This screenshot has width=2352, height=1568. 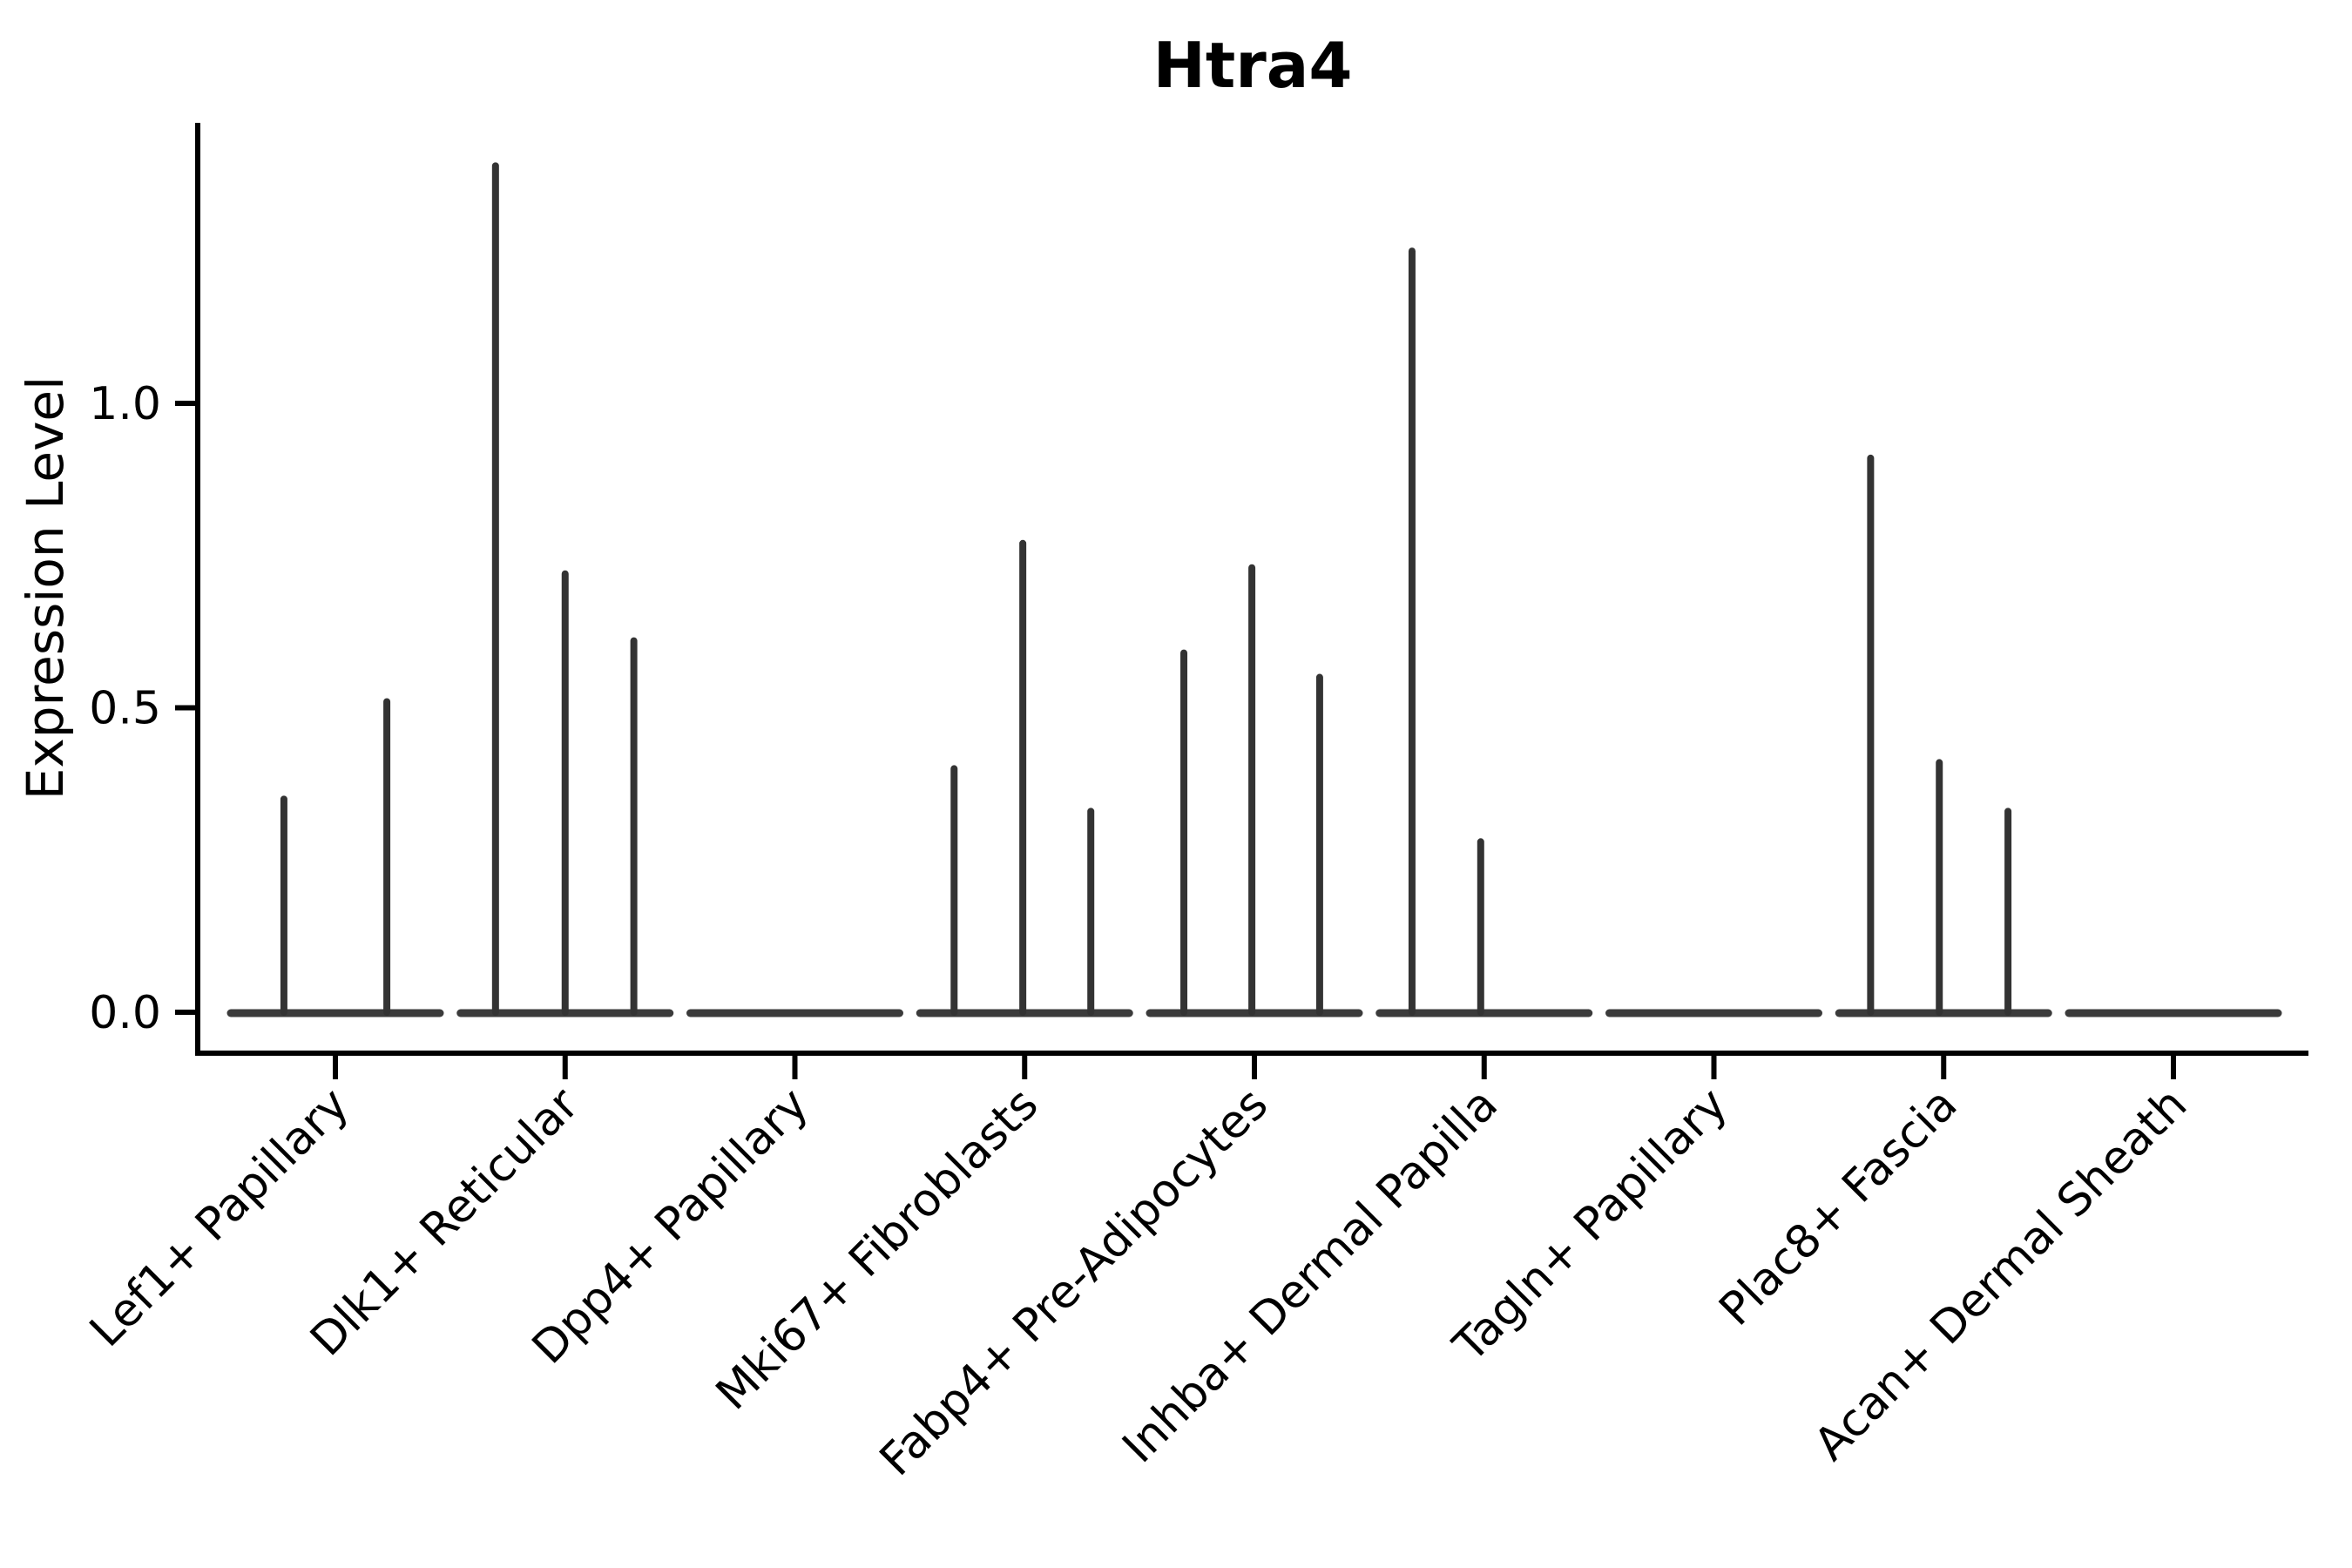 What do you see at coordinates (125, 404) in the screenshot?
I see `y-tick-label: 1.0` at bounding box center [125, 404].